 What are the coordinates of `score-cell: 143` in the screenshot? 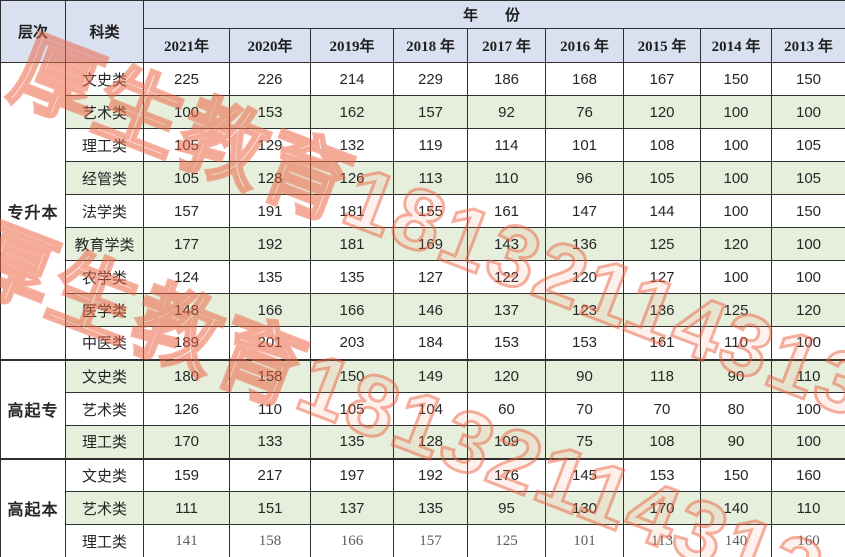 It's located at (506, 244).